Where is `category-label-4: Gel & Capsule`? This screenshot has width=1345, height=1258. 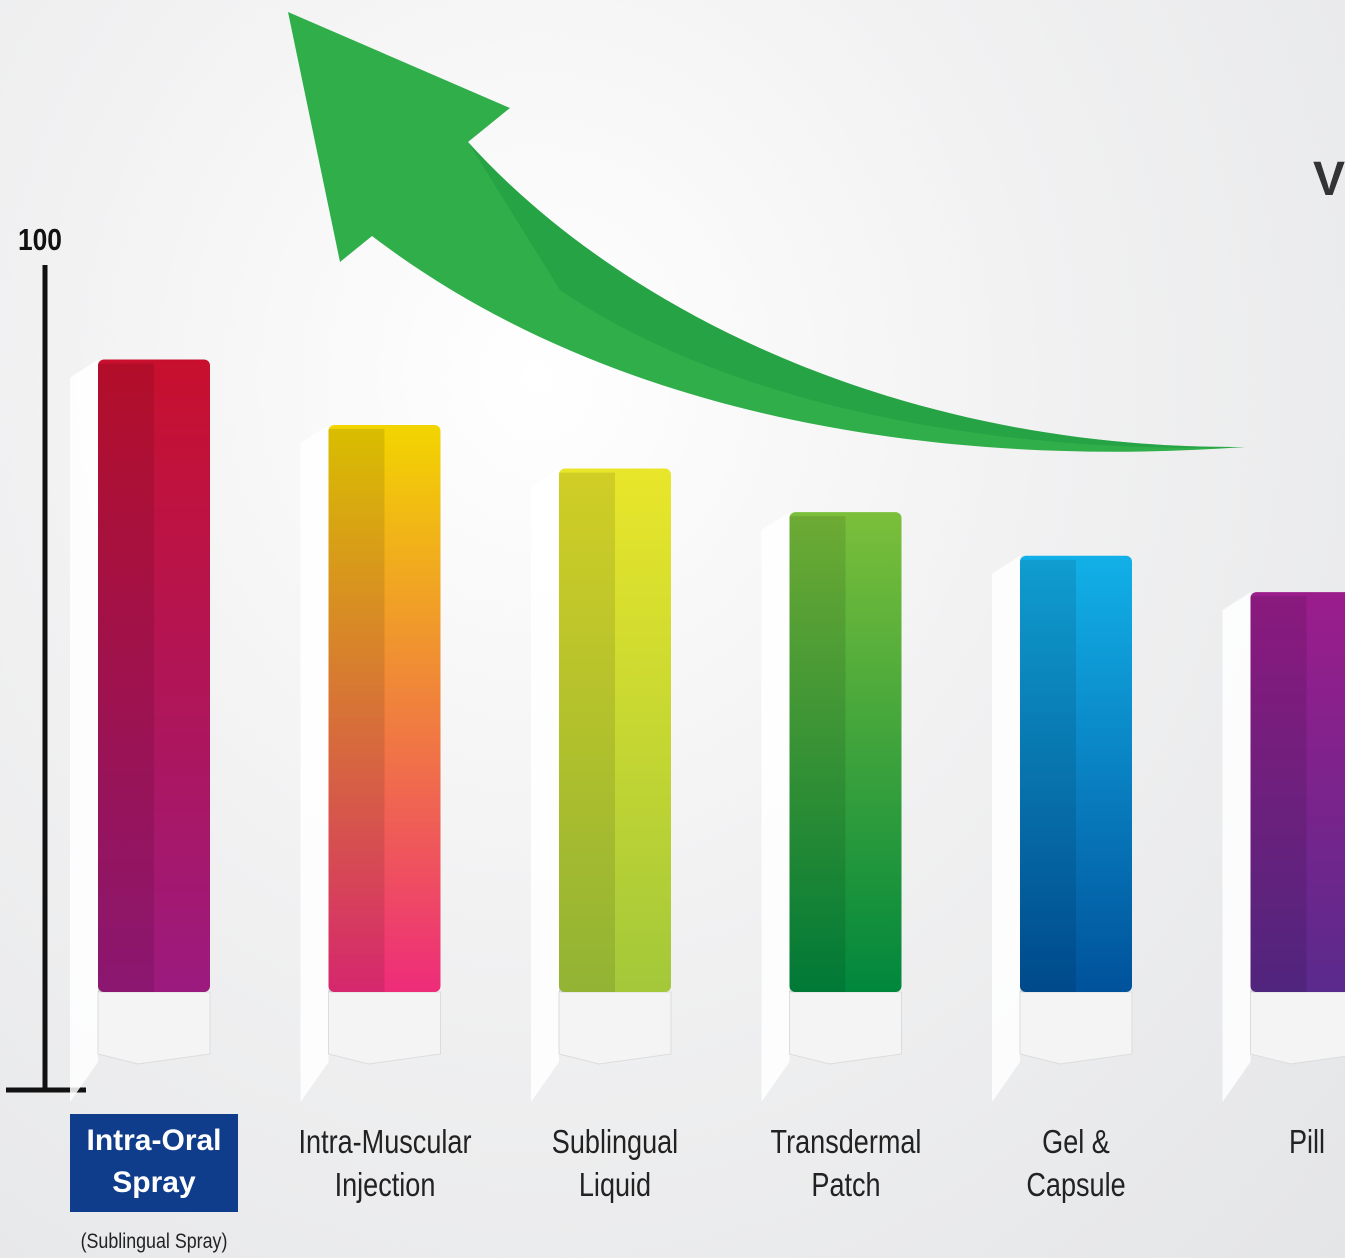 category-label-4: Gel & Capsule is located at coordinates (1076, 1163).